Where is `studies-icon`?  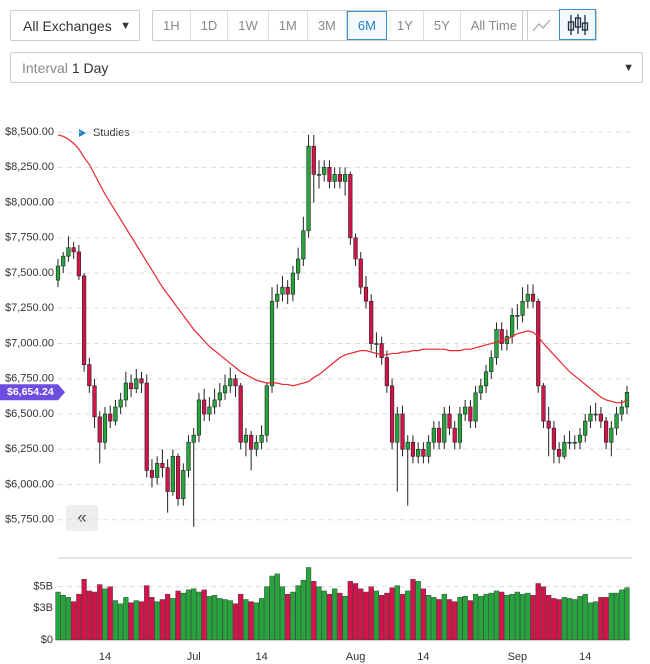 studies-icon is located at coordinates (82, 133).